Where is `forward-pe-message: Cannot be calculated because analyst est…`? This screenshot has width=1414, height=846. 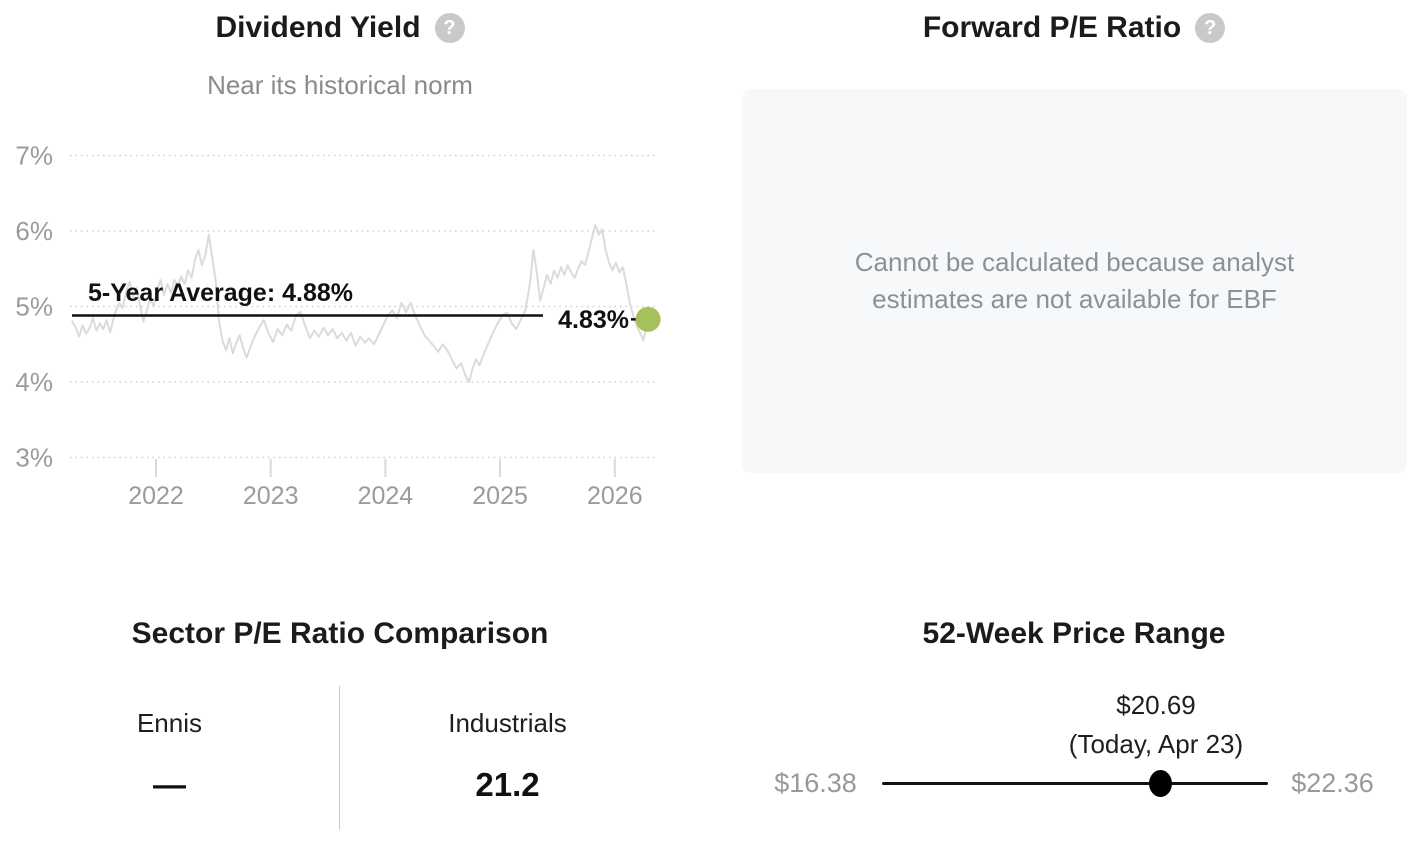
forward-pe-message: Cannot be calculated because analyst est… is located at coordinates (1074, 280).